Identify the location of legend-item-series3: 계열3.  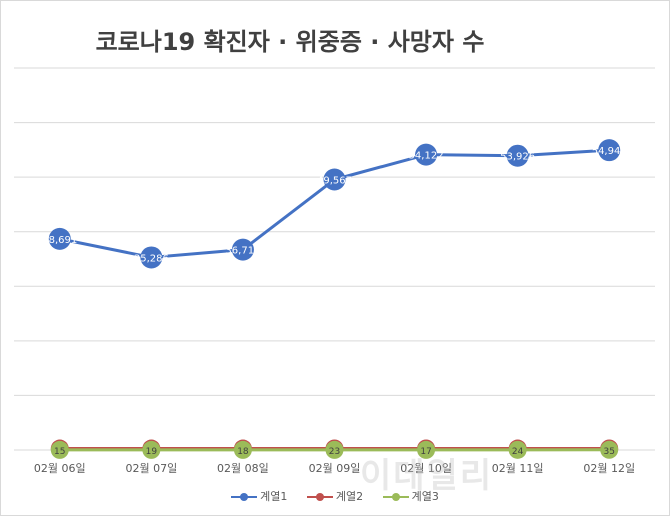
(410, 496).